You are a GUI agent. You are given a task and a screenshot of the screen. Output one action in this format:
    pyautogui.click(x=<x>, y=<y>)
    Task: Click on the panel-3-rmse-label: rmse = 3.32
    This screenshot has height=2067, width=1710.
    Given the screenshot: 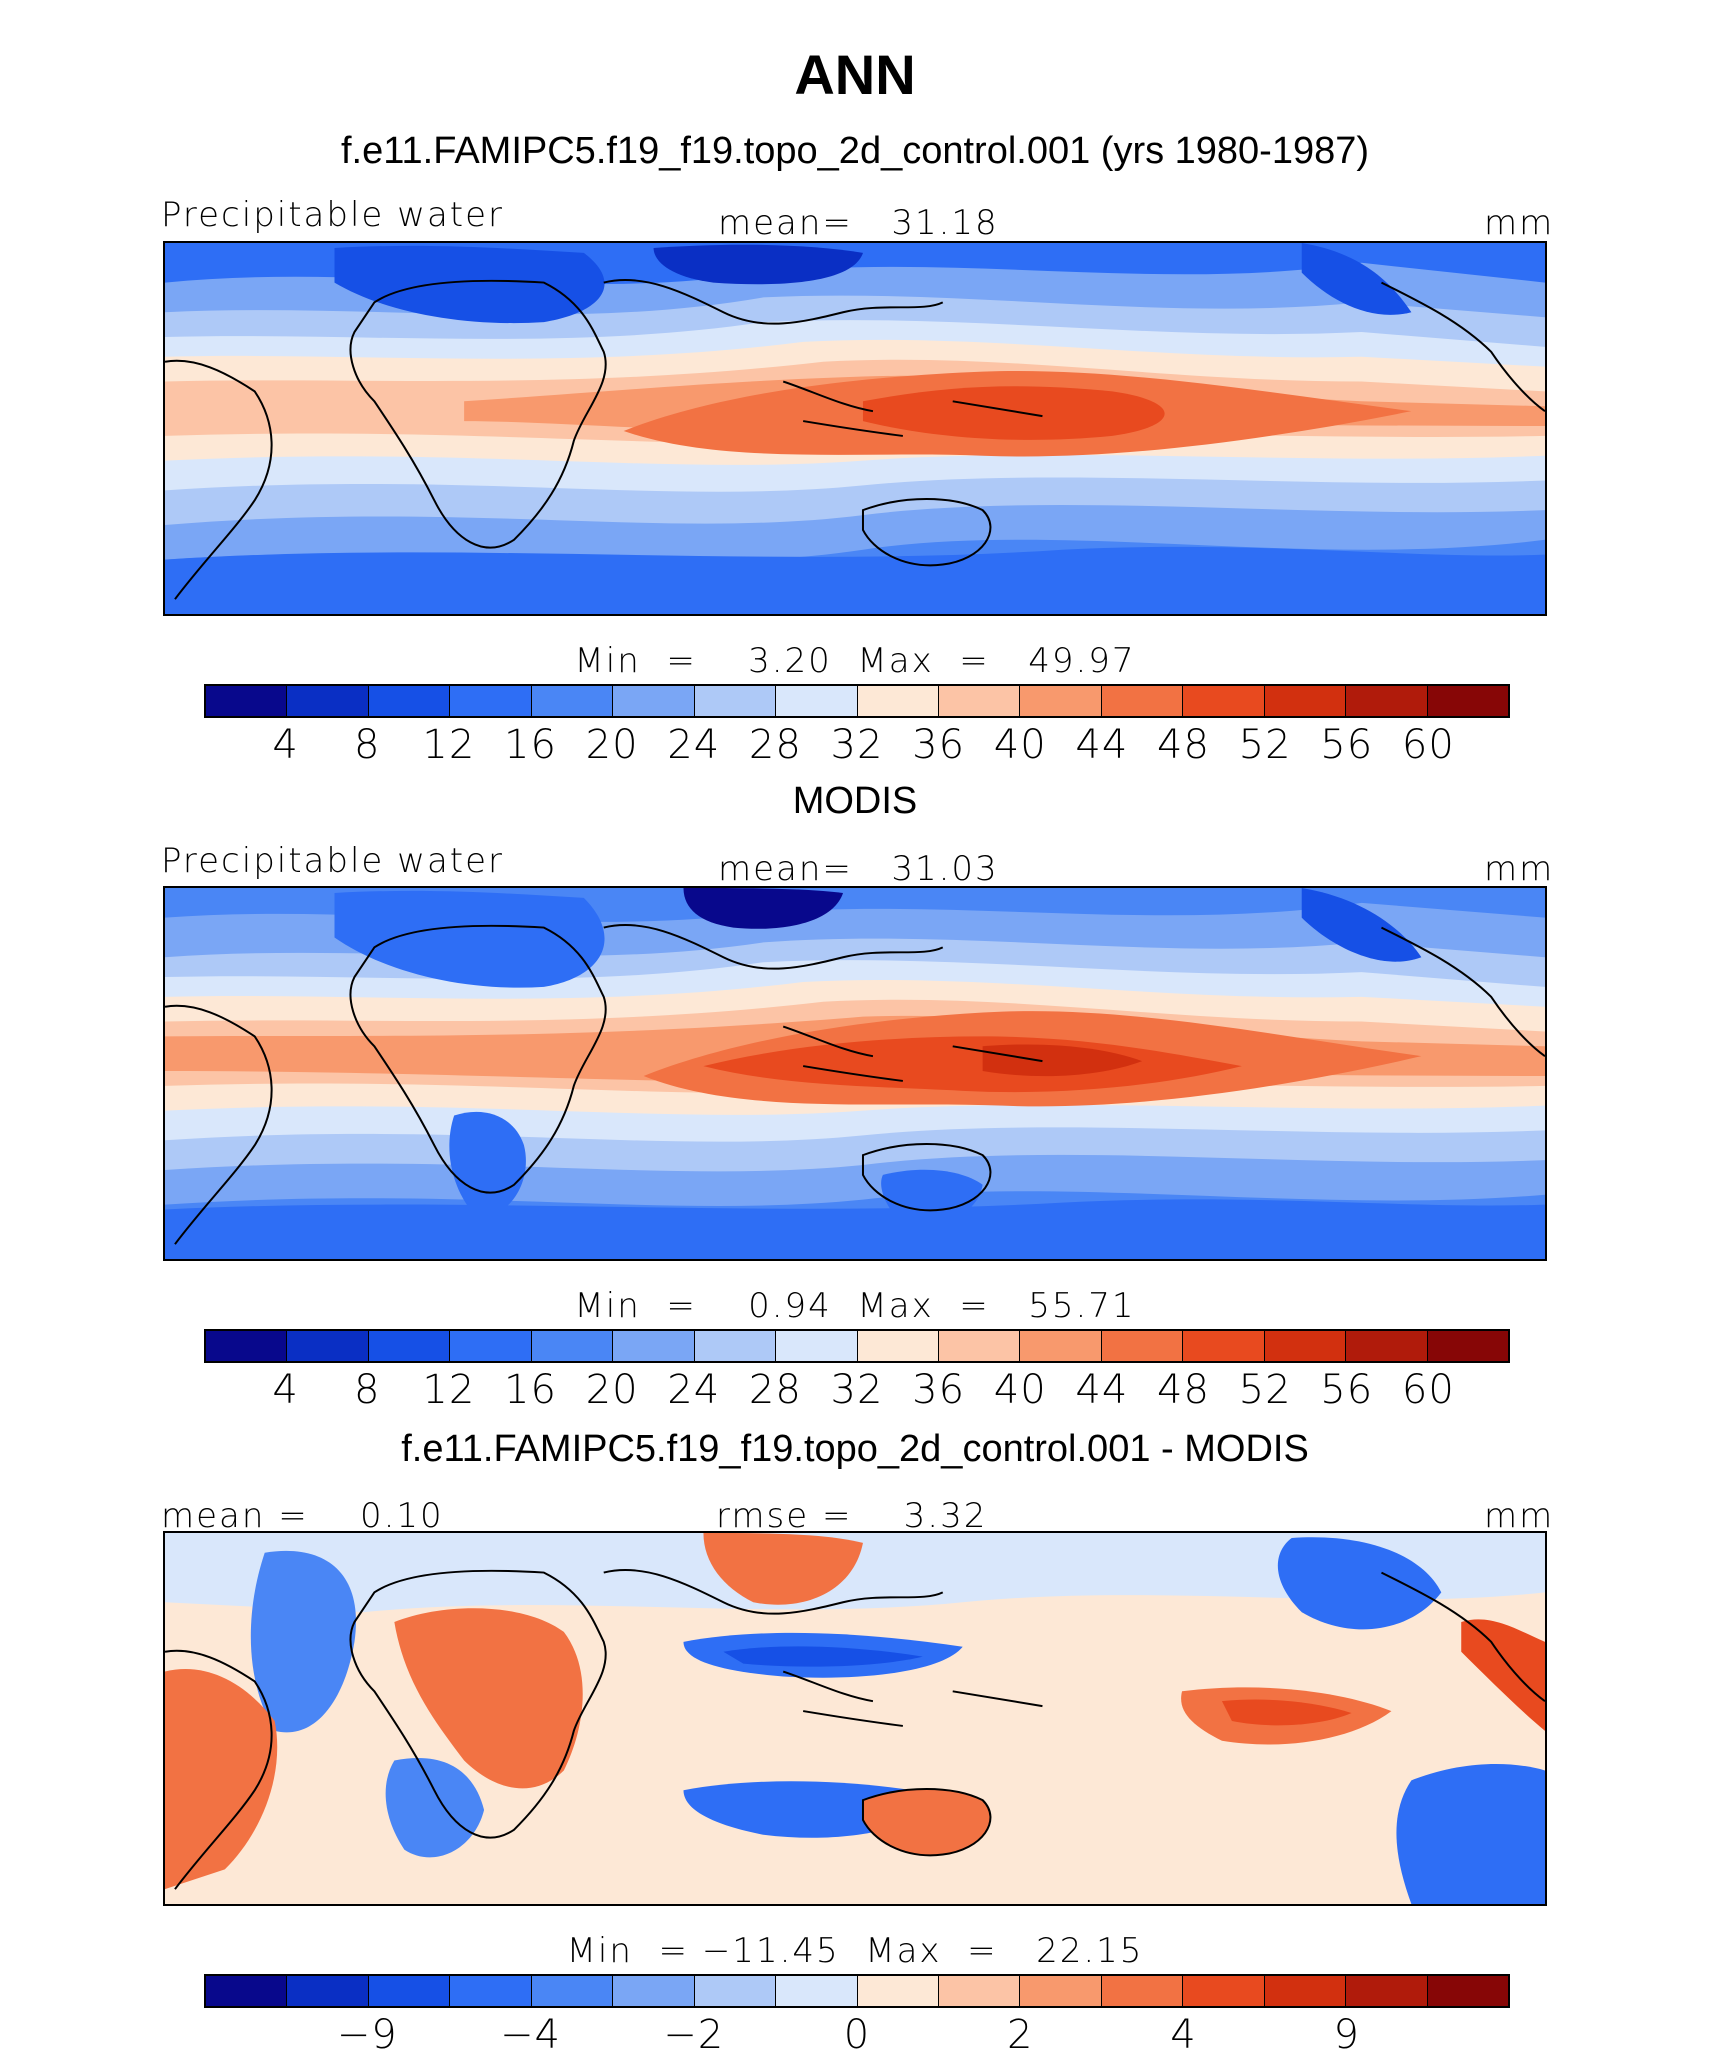 What is the action you would take?
    pyautogui.click(x=852, y=1516)
    